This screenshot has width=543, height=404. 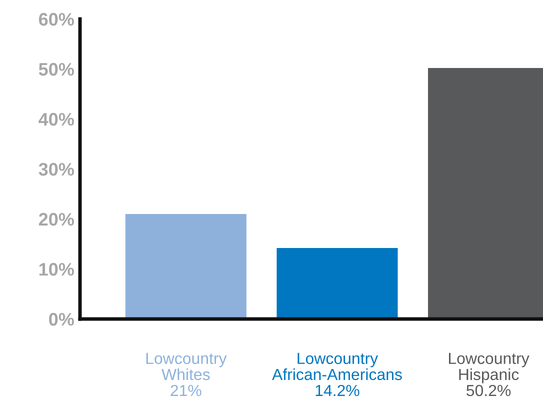 I want to click on data-label: 21%, so click(x=186, y=390).